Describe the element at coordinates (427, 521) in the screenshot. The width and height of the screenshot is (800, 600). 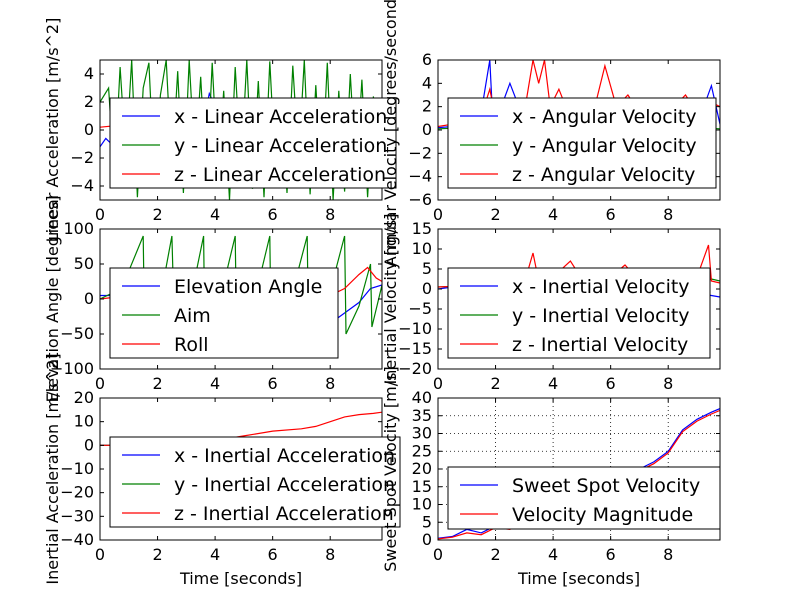
I see `y-tick-label: 5` at that location.